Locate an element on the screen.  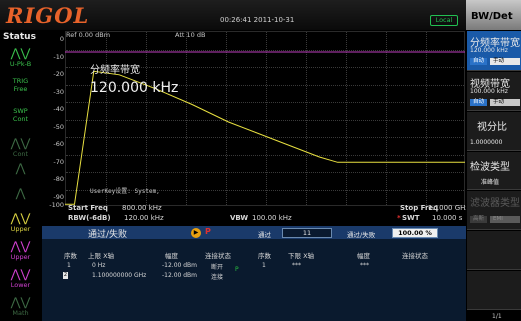
math-icon: ⋀⋁ Math is located at coordinates (20, 308).